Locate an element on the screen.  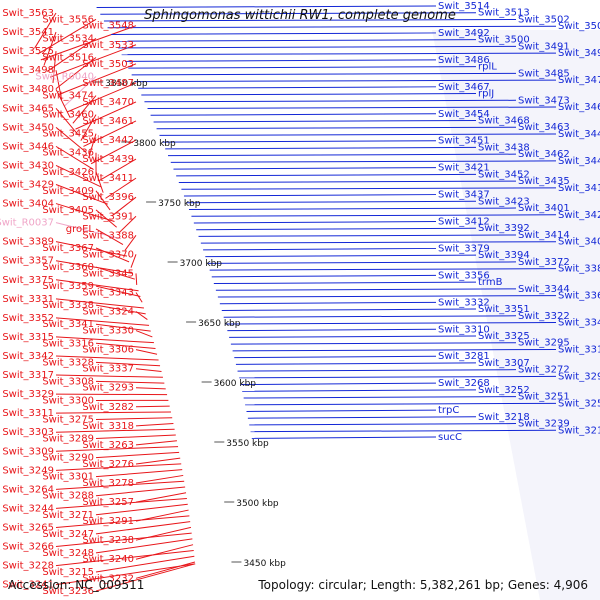
gene-label: Swit_3342 is located at coordinates (28, 356).